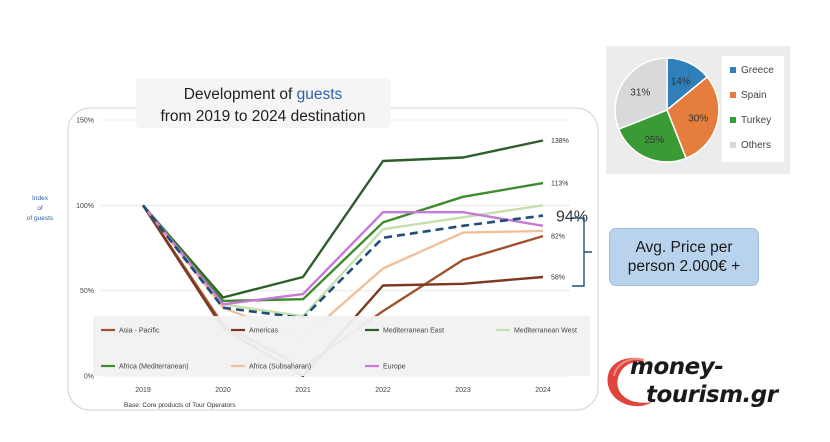 The height and width of the screenshot is (442, 830). I want to click on avg-price-text: Avg. Price per person 2.000€ +, so click(684, 257).